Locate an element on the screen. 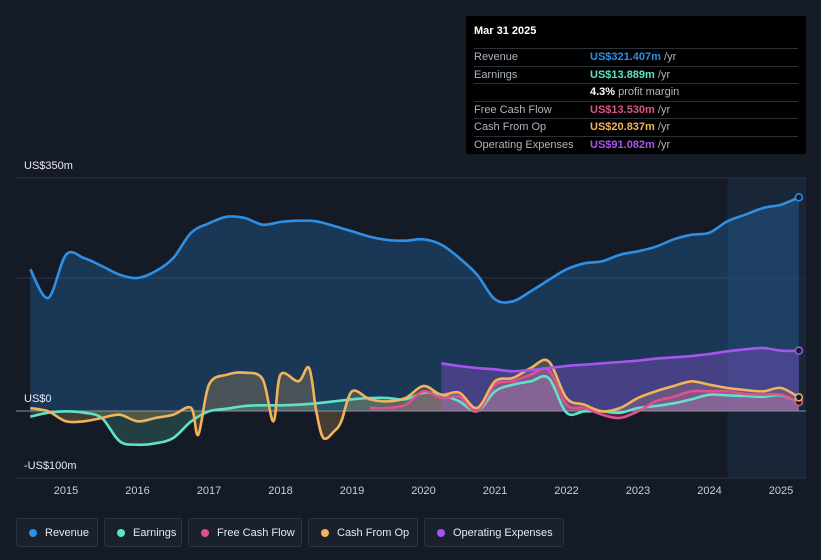  forecast-highlight is located at coordinates (766, 328).